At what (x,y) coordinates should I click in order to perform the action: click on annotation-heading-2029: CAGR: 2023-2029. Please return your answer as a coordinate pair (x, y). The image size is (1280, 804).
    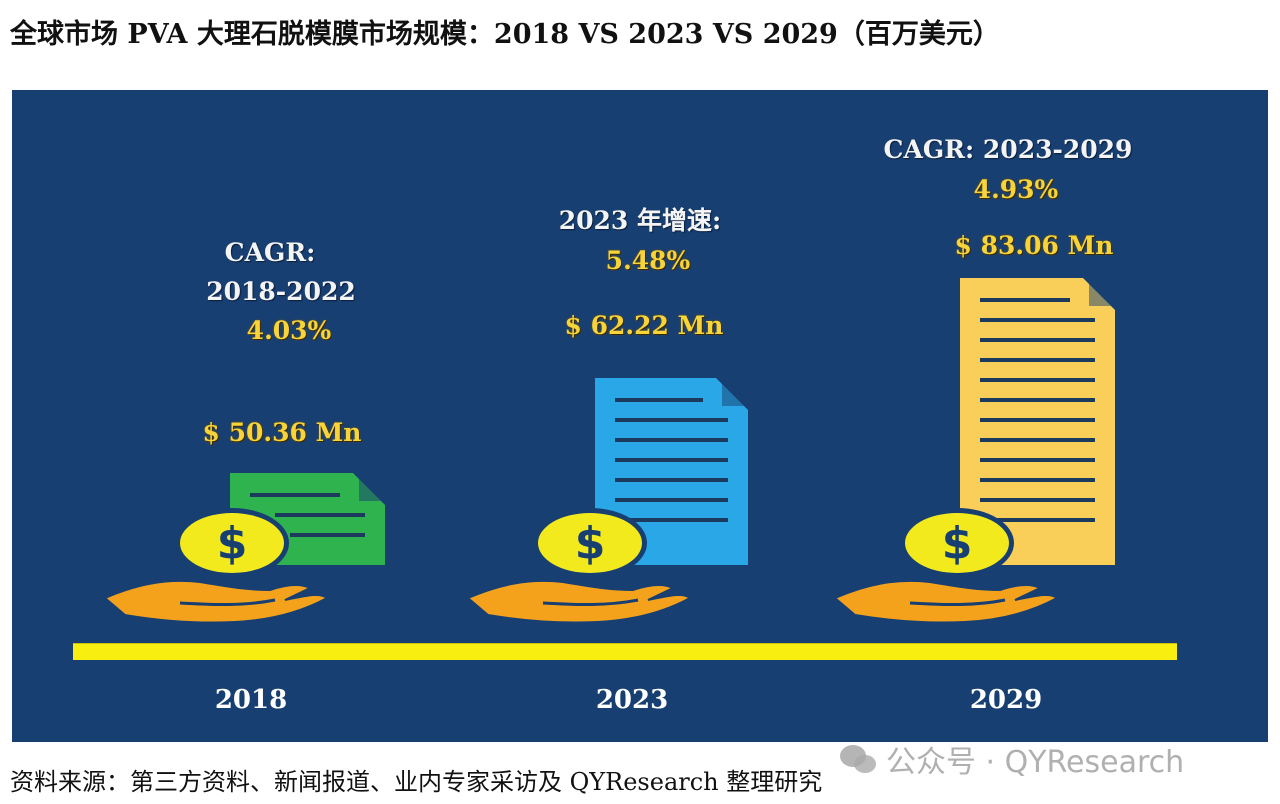
    Looking at the image, I should click on (1008, 149).